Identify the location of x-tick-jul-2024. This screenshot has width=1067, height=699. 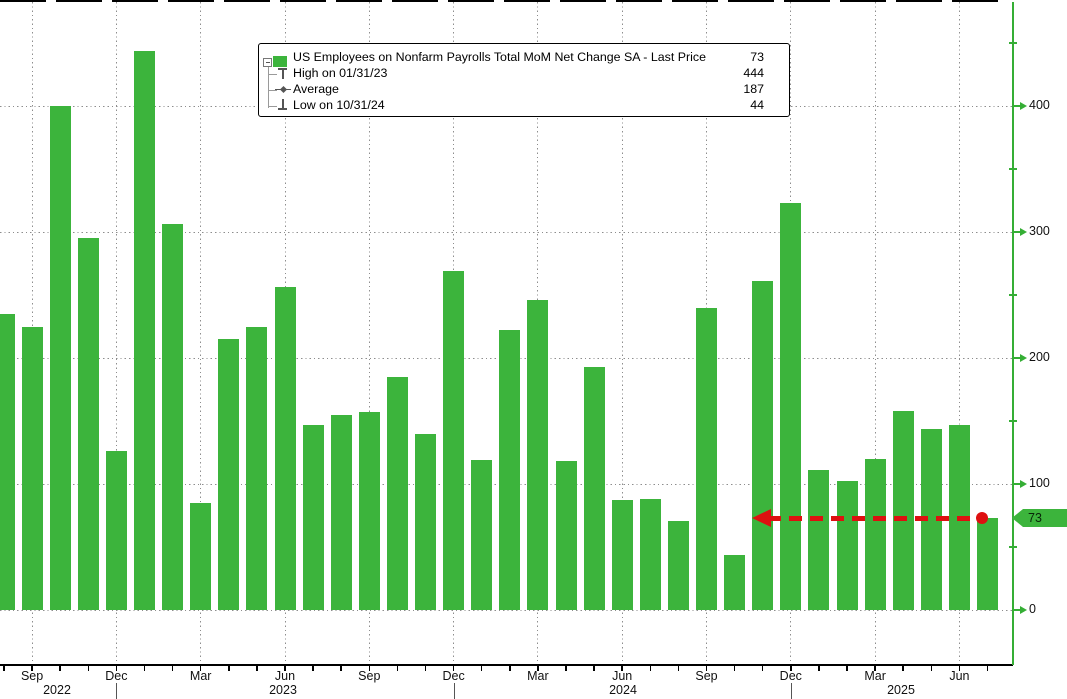
(650, 668).